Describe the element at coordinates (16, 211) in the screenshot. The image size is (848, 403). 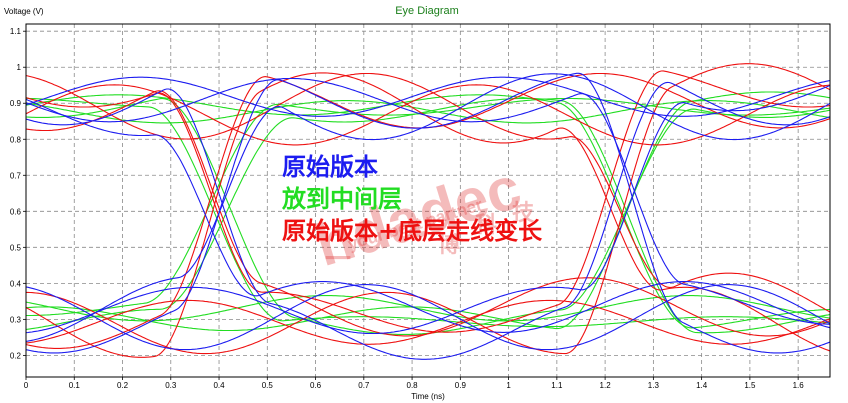
I see `y-tick-label: 0.6` at that location.